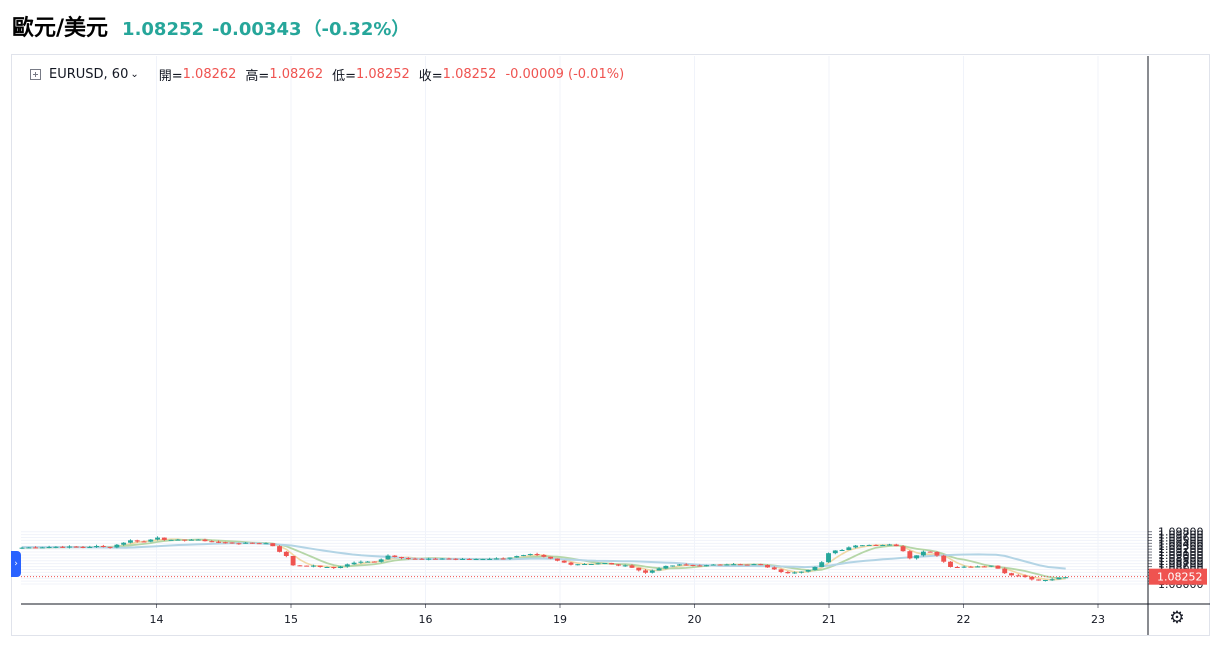 The height and width of the screenshot is (649, 1230). I want to click on price-tick-label: 1.09800, so click(1181, 532).